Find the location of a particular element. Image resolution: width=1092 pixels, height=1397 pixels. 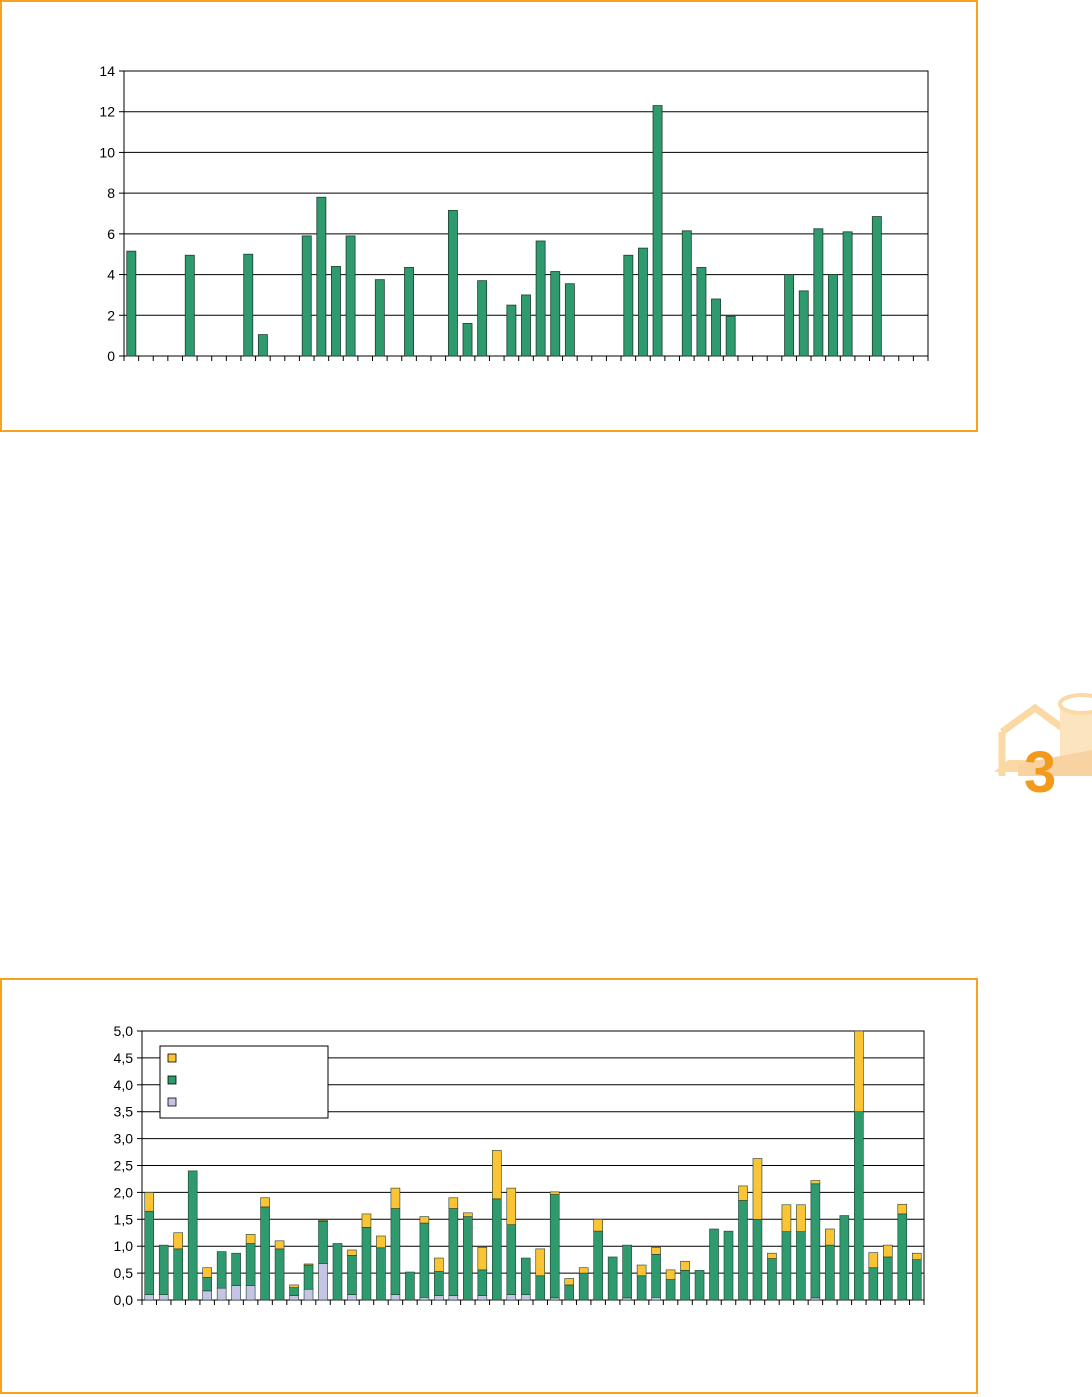

y-tick-label: 2 is located at coordinates (111, 315).